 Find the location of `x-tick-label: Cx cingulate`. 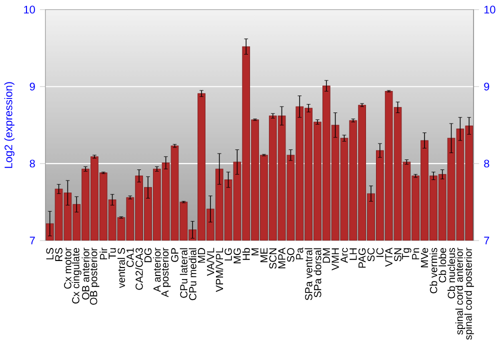

x-tick-label: Cx cingulate is located at coordinates (77, 276).